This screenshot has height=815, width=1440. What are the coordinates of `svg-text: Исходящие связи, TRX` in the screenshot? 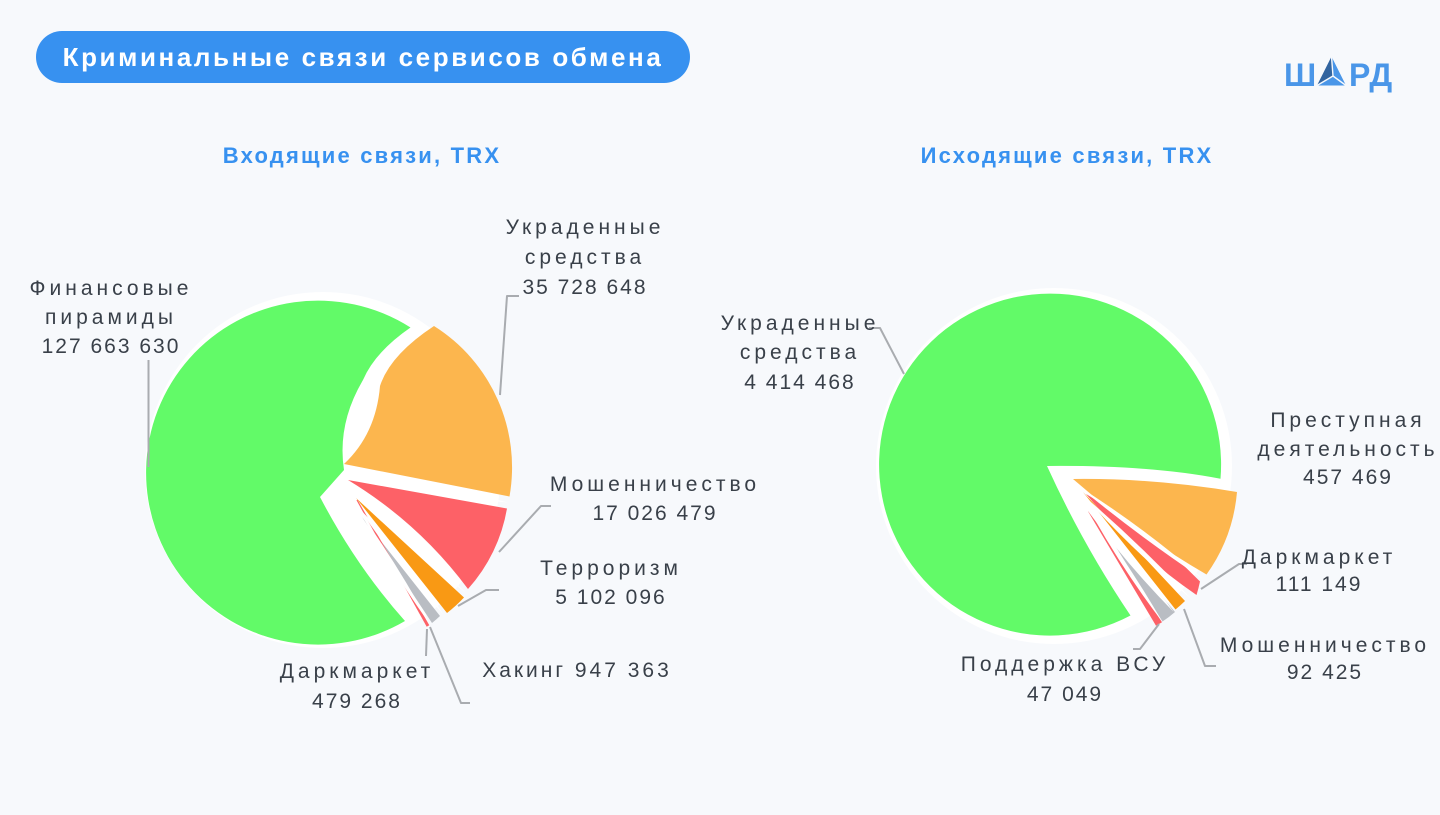 It's located at (1067, 155).